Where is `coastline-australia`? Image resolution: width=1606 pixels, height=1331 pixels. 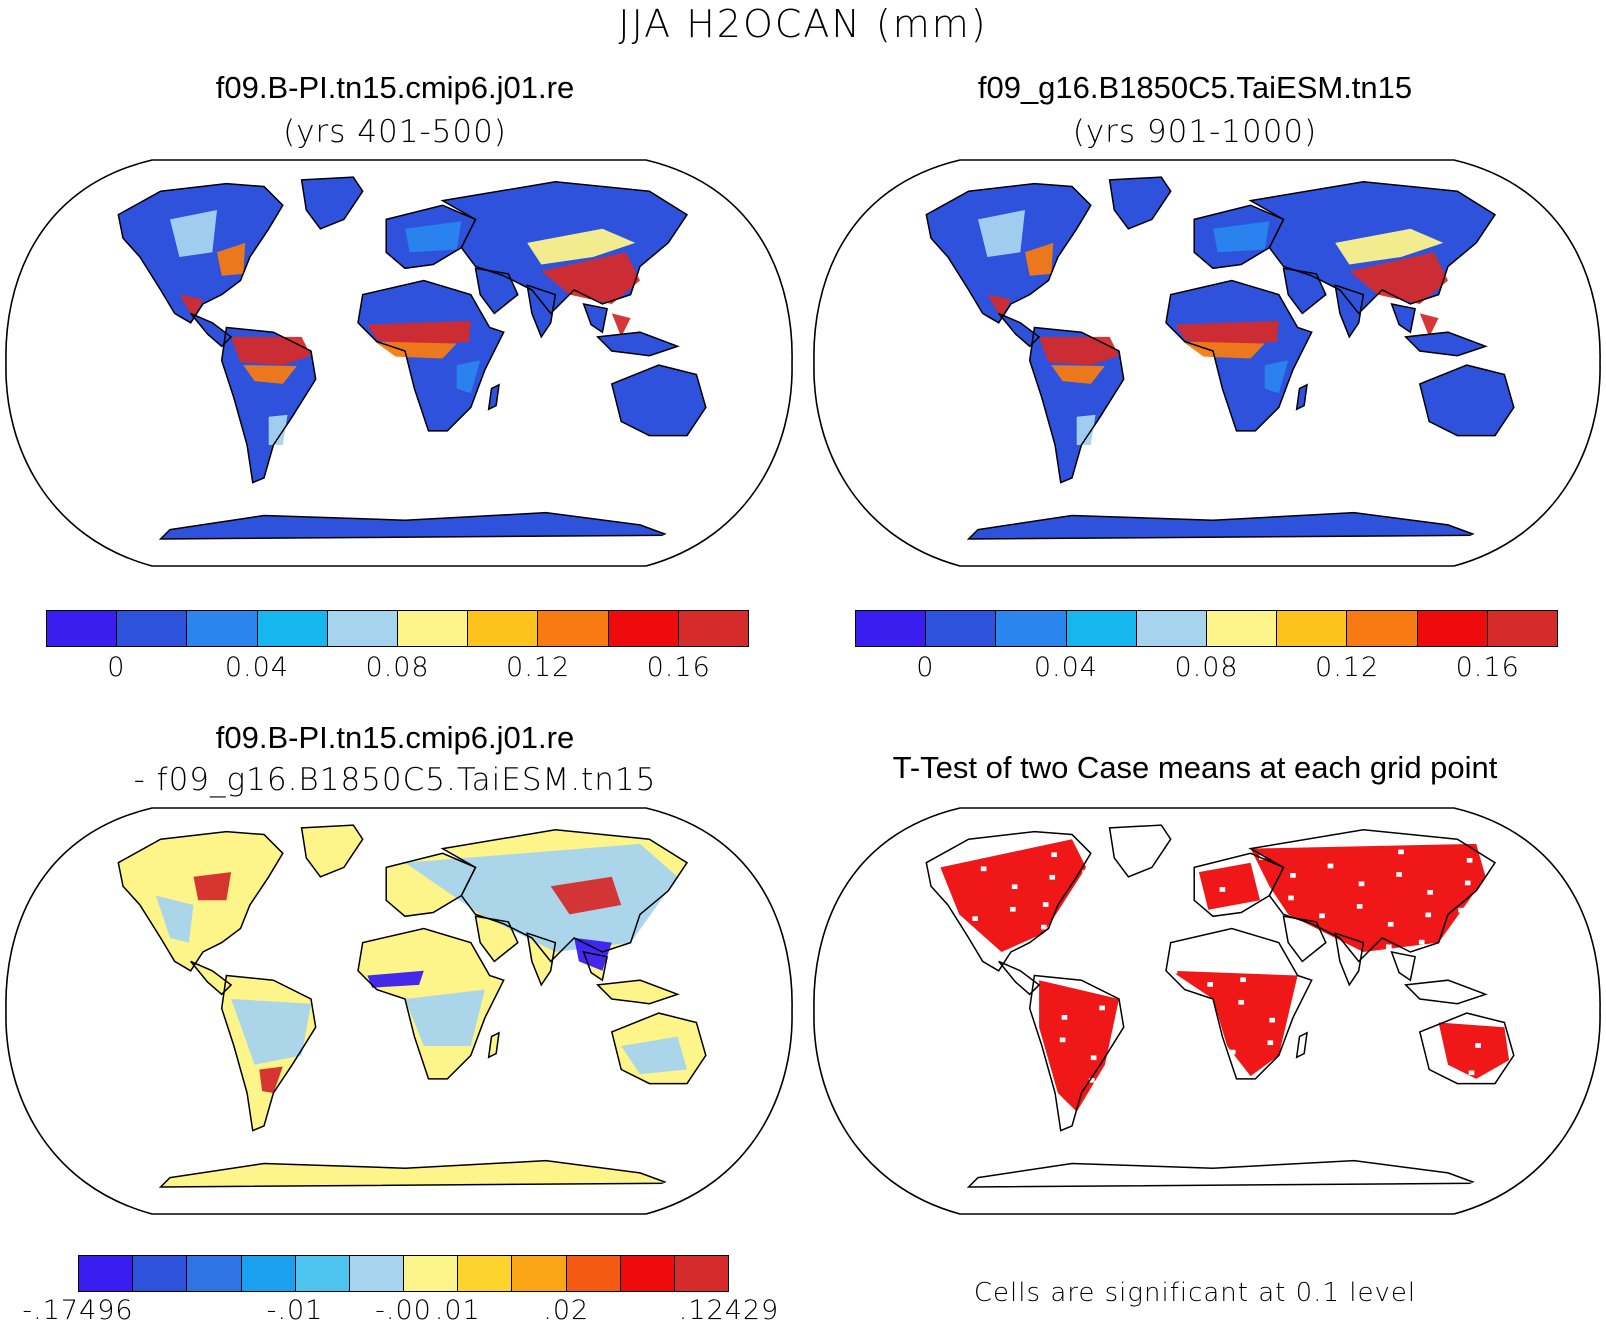
coastline-australia is located at coordinates (658, 1048).